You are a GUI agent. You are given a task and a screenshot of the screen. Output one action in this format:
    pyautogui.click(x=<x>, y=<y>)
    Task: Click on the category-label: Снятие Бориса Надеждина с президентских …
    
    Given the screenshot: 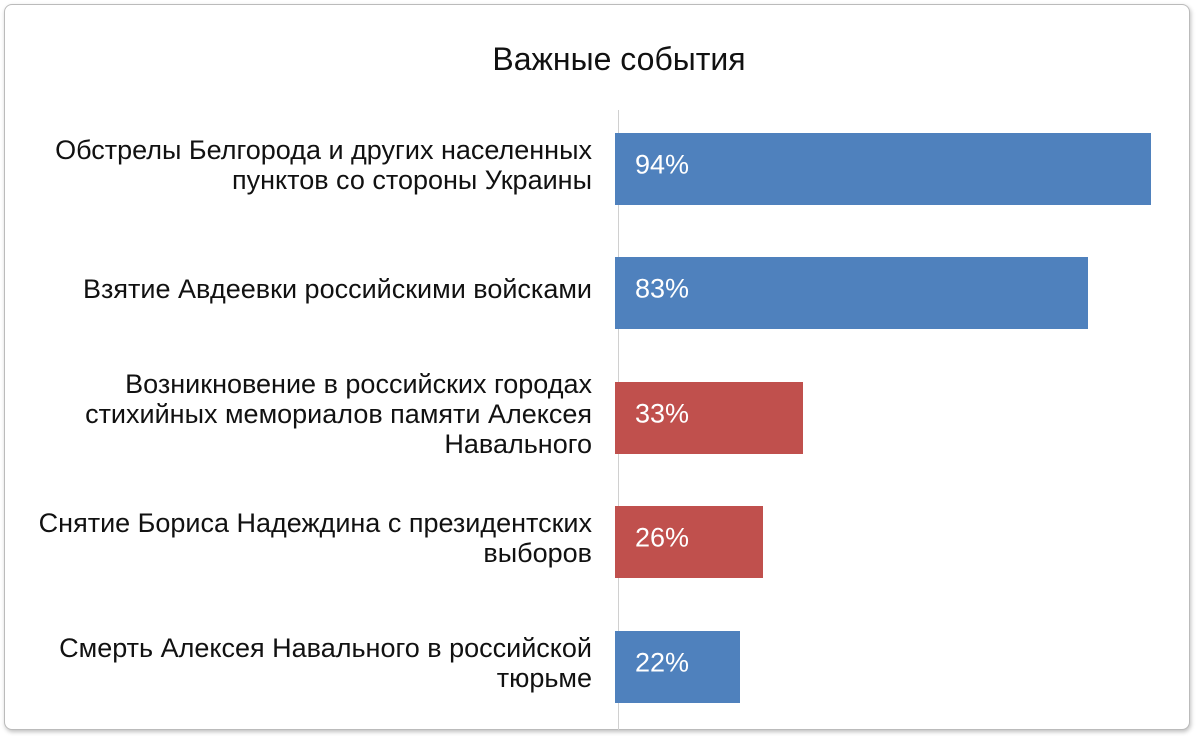 What is the action you would take?
    pyautogui.click(x=315, y=538)
    